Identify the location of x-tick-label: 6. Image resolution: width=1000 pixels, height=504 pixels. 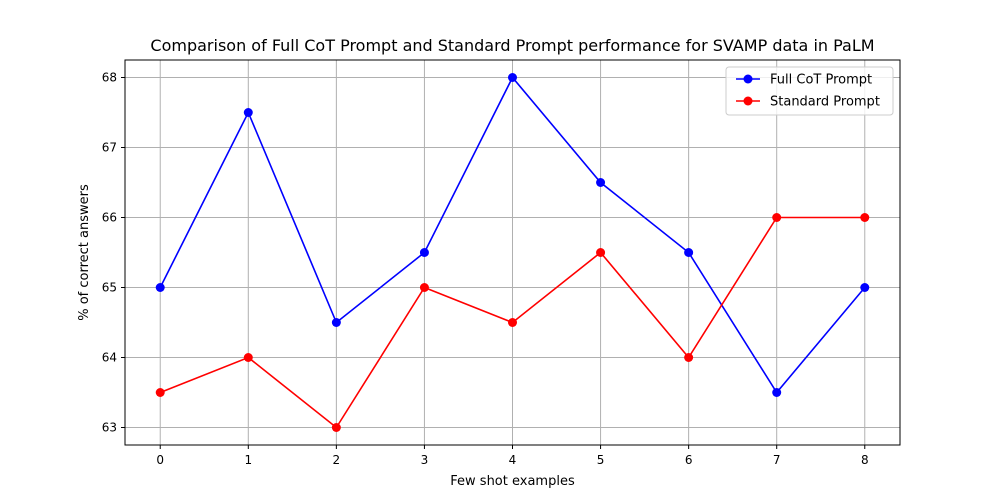
(689, 460).